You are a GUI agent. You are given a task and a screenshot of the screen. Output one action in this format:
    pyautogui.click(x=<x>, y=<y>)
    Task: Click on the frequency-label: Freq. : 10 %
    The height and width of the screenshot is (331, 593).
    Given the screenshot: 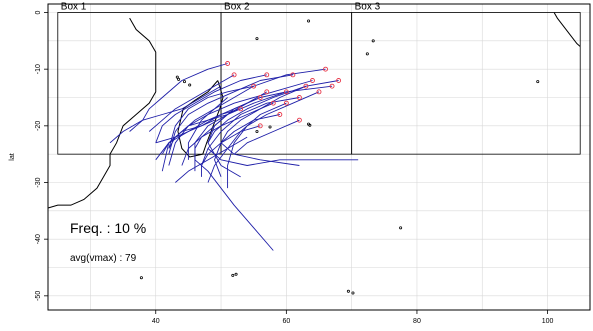 What is the action you would take?
    pyautogui.click(x=108, y=228)
    